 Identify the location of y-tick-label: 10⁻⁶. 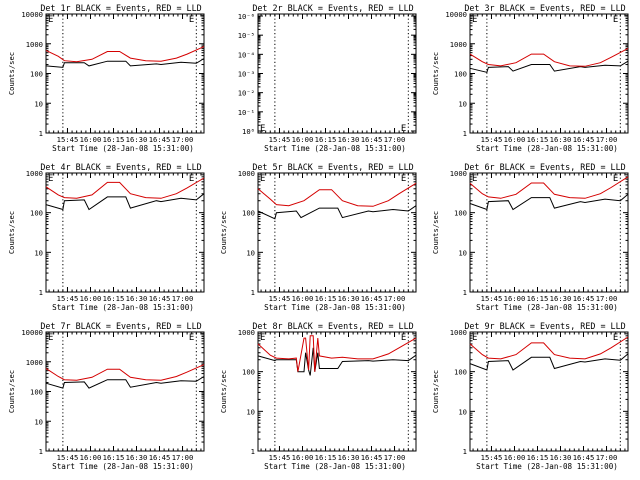
(246, 16).